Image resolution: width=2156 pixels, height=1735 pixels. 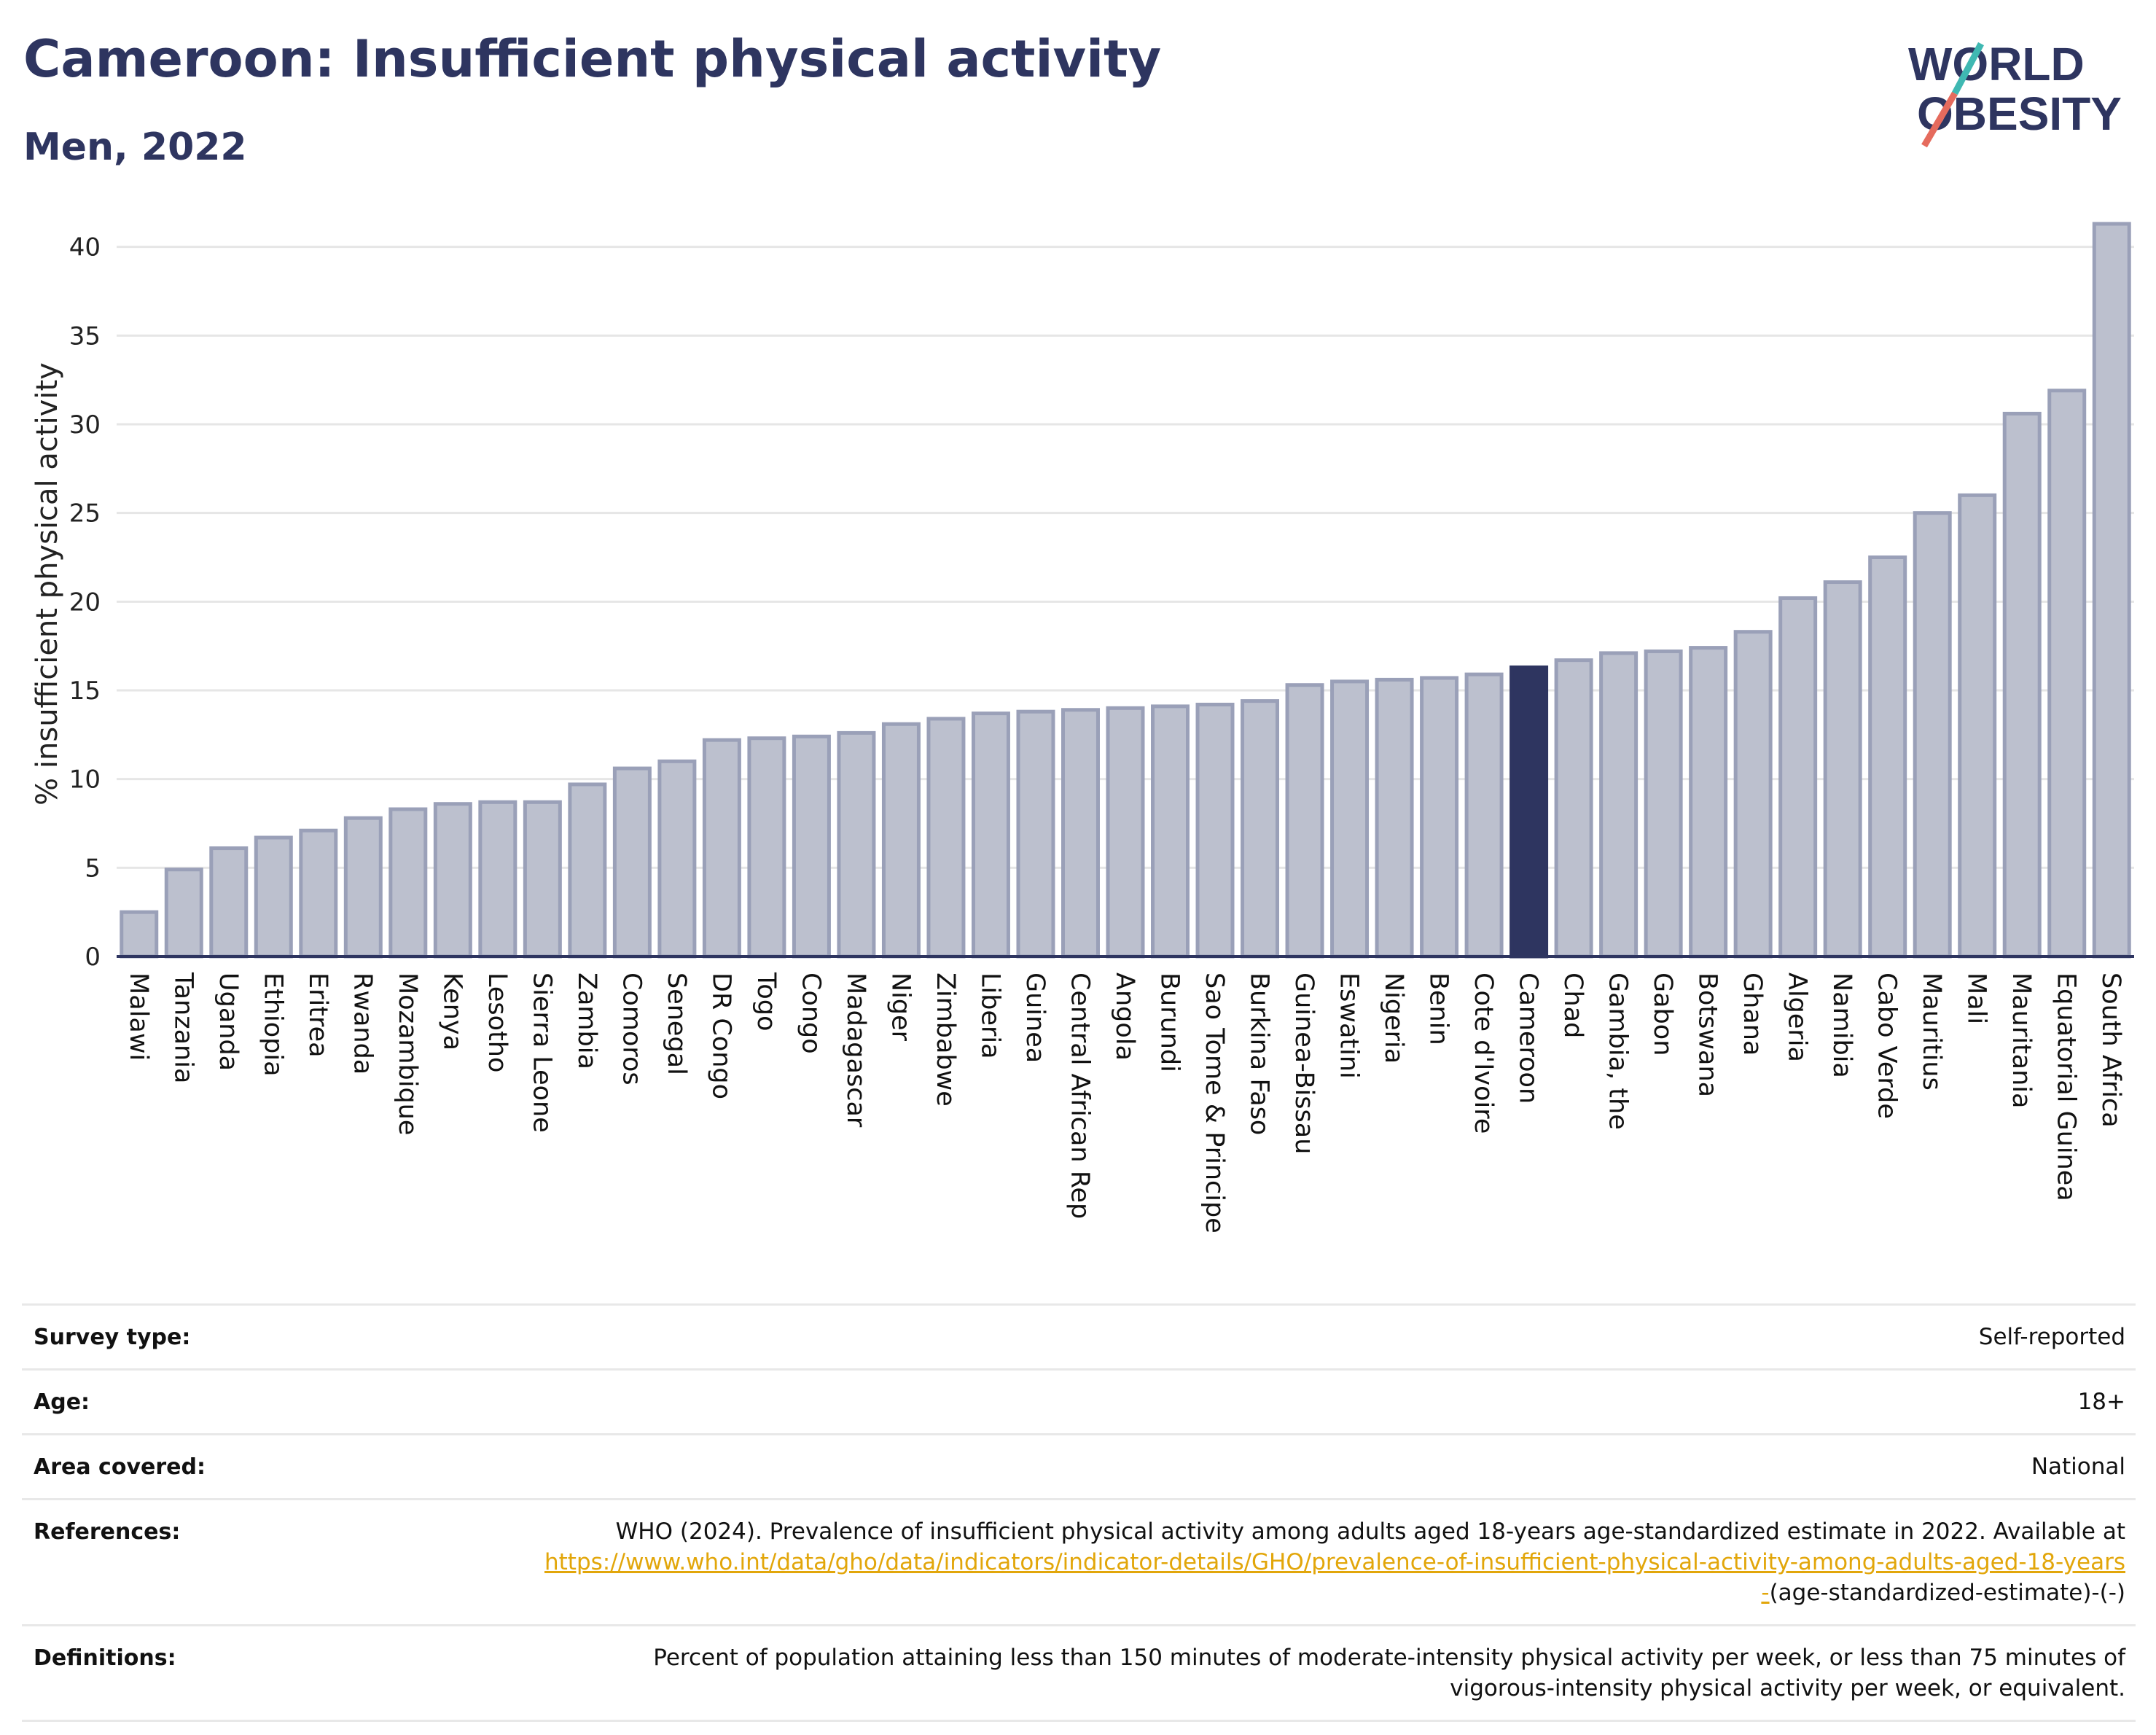 What do you see at coordinates (810, 1013) in the screenshot?
I see `x-tick-label: Congo` at bounding box center [810, 1013].